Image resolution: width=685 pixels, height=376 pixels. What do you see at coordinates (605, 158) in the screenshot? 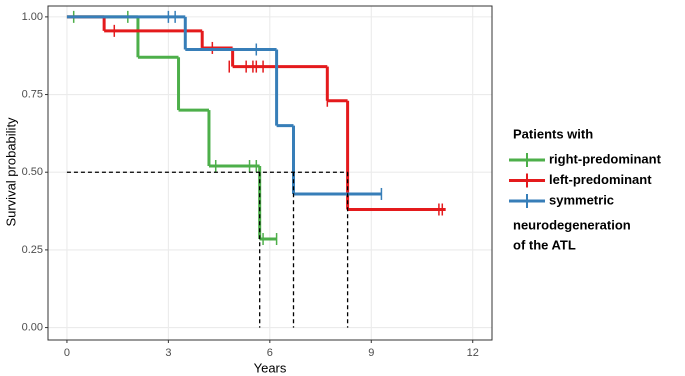
I see `legend-label: right-predominant` at bounding box center [605, 158].